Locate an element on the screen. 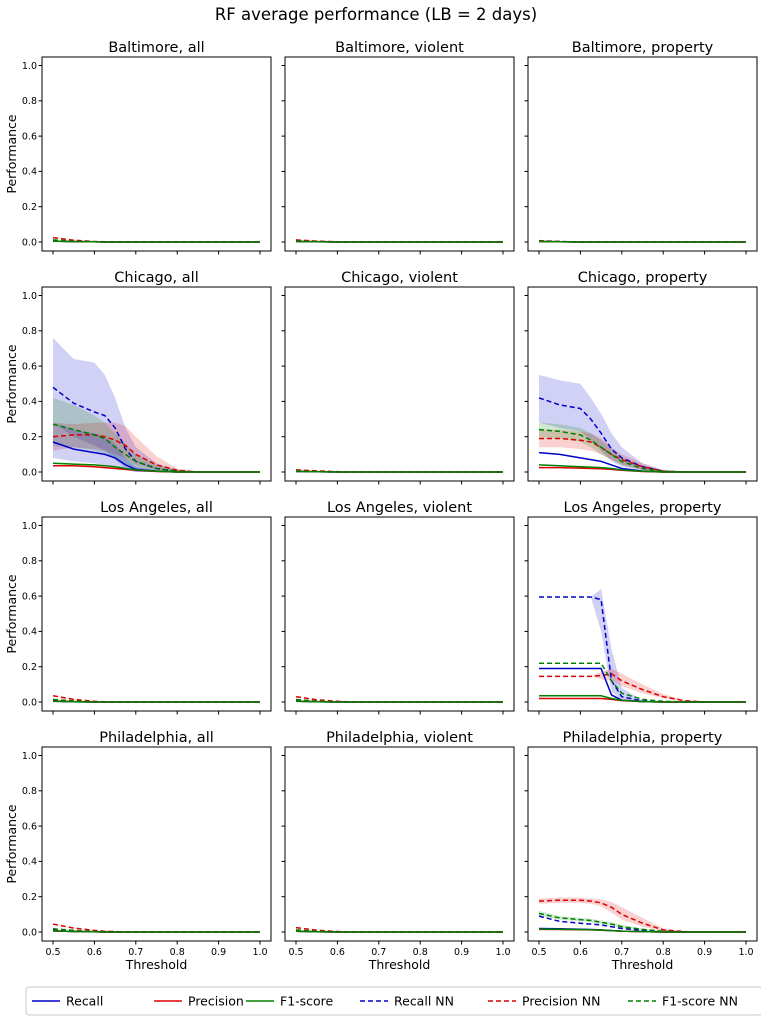  band-recall-nn is located at coordinates (642, 423).